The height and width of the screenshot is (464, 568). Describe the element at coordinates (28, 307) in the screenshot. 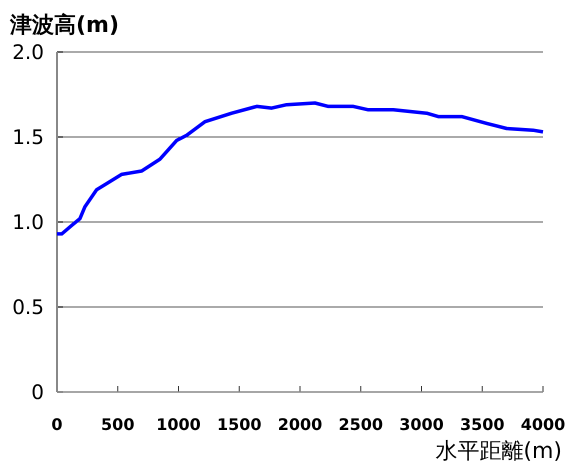

I see `y-tick-label: 0.5` at that location.